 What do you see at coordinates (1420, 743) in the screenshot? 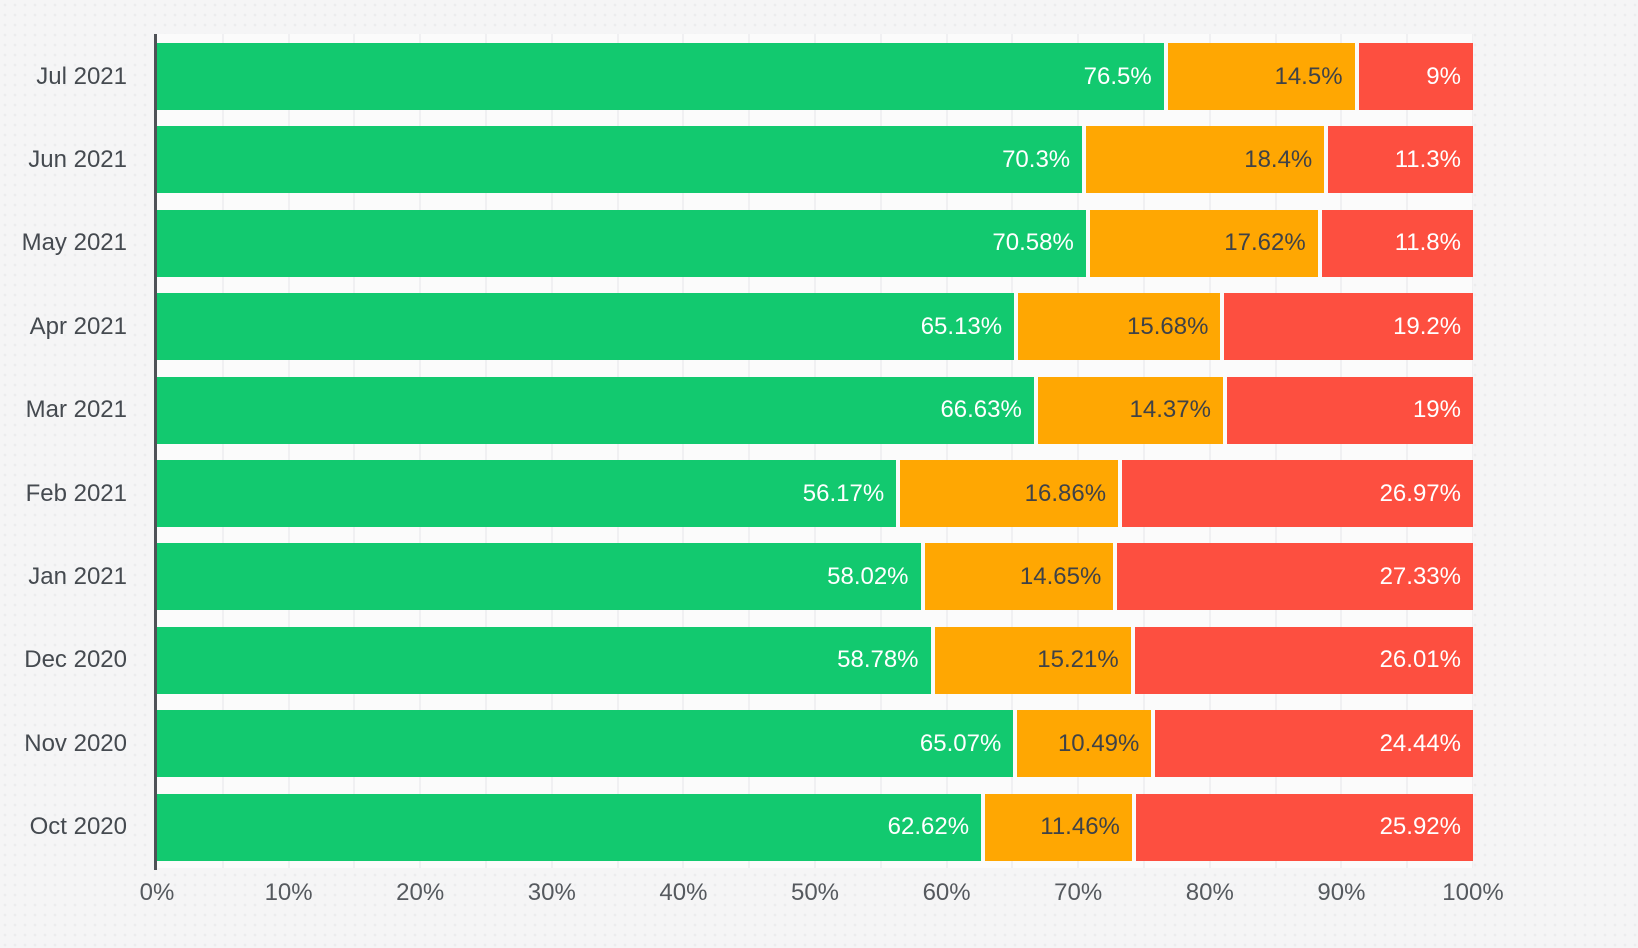
I see `bar-value-label: 24.44%` at bounding box center [1420, 743].